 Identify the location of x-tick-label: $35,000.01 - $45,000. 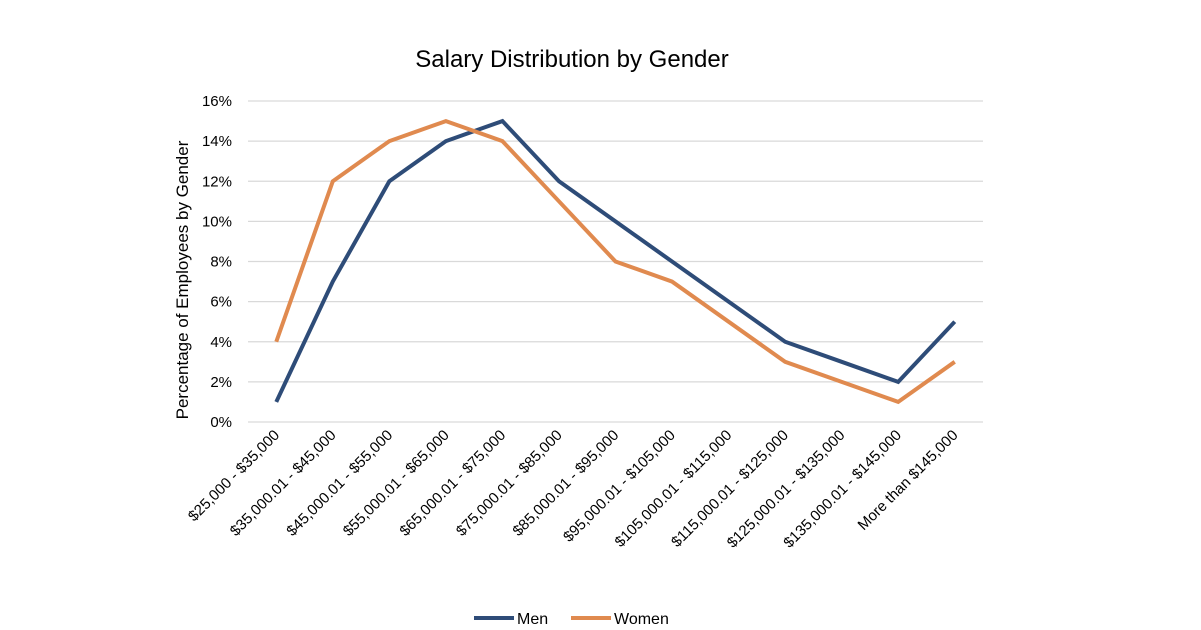
(283, 483).